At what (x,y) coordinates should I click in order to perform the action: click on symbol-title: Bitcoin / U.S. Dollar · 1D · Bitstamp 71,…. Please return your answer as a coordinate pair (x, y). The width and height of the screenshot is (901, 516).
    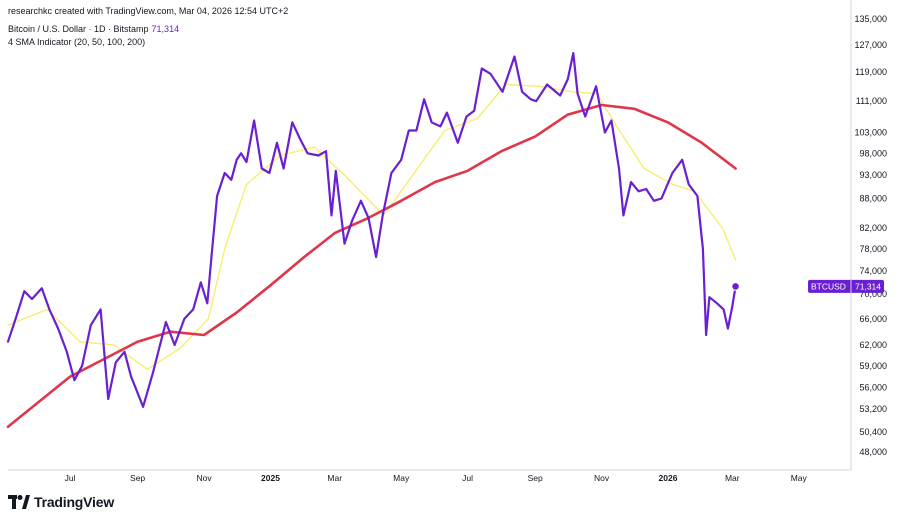
    Looking at the image, I should click on (93, 29).